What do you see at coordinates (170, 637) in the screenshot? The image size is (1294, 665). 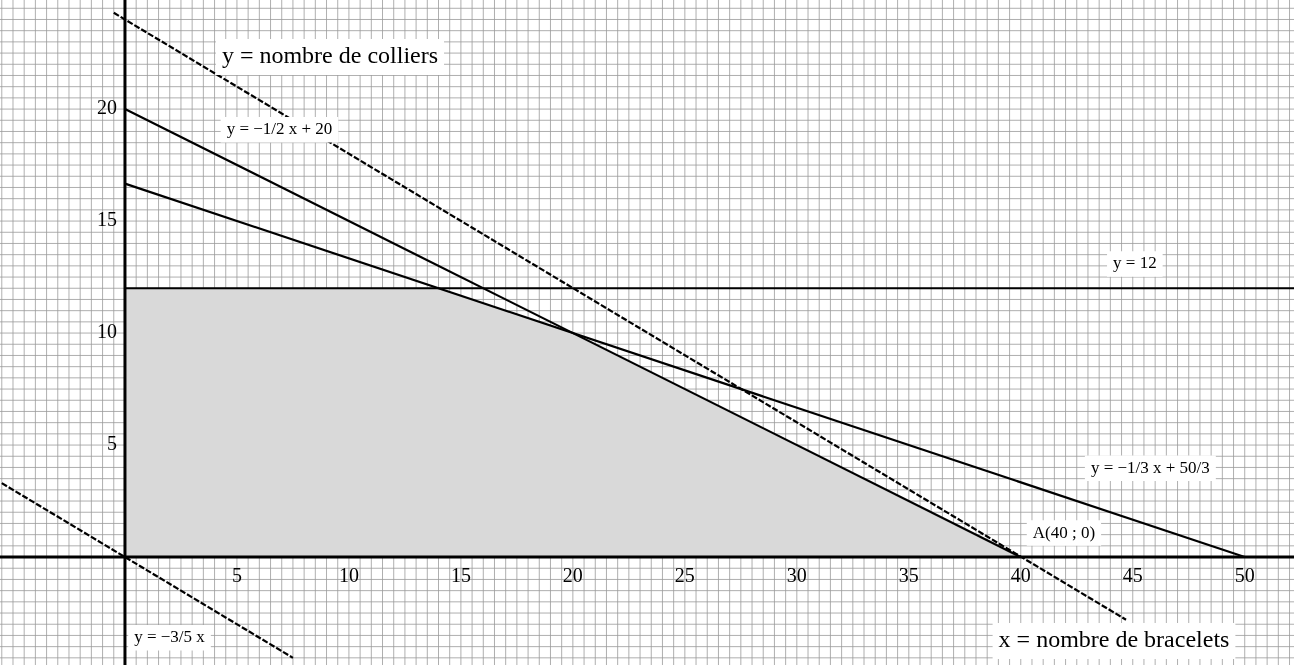 I see `annotation: y = −3/5 x` at bounding box center [170, 637].